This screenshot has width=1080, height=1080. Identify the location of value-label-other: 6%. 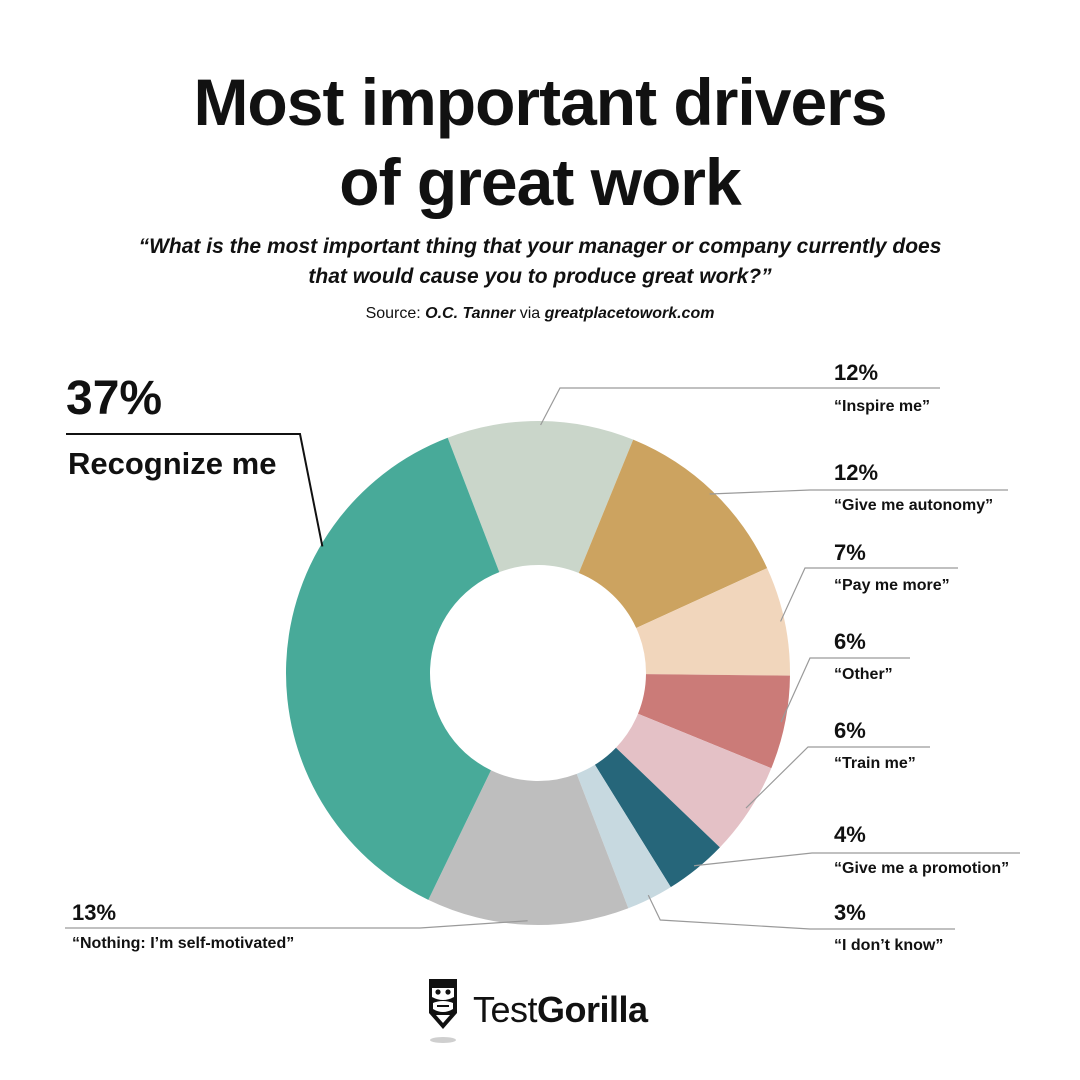
(850, 641).